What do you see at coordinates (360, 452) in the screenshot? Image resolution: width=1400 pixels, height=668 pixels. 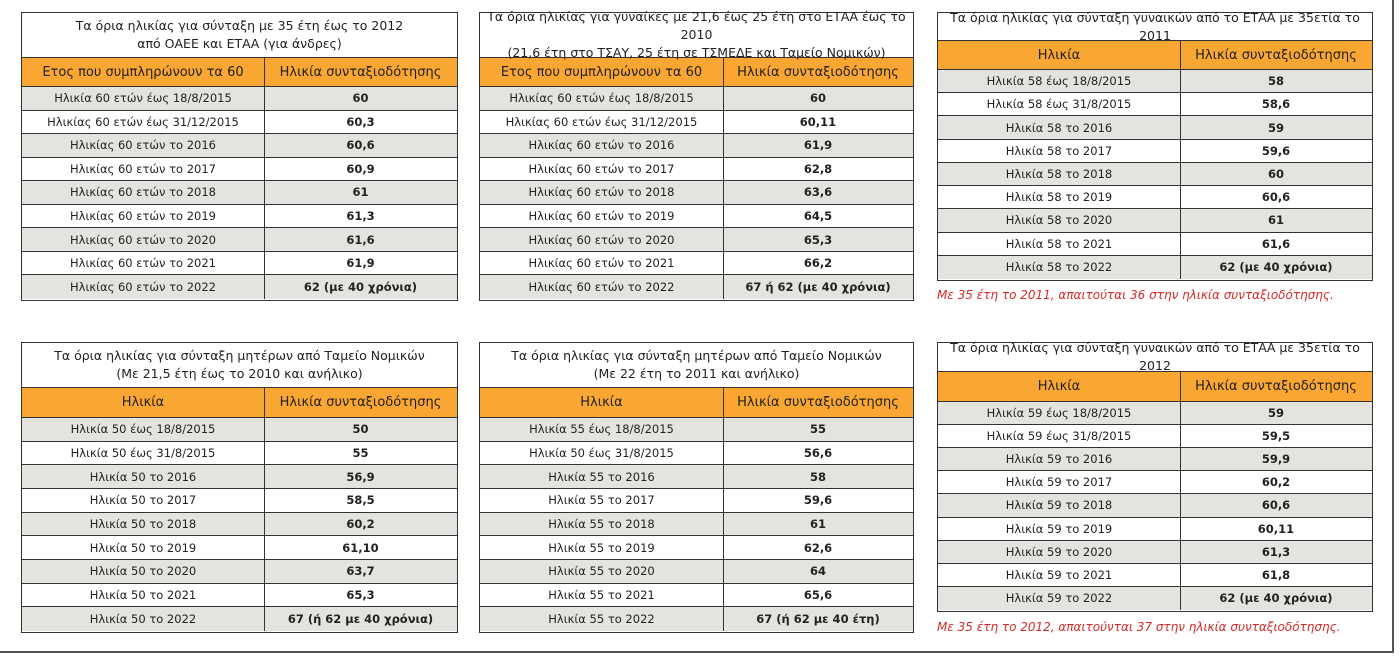 I see `pension-age-cell: 55` at bounding box center [360, 452].